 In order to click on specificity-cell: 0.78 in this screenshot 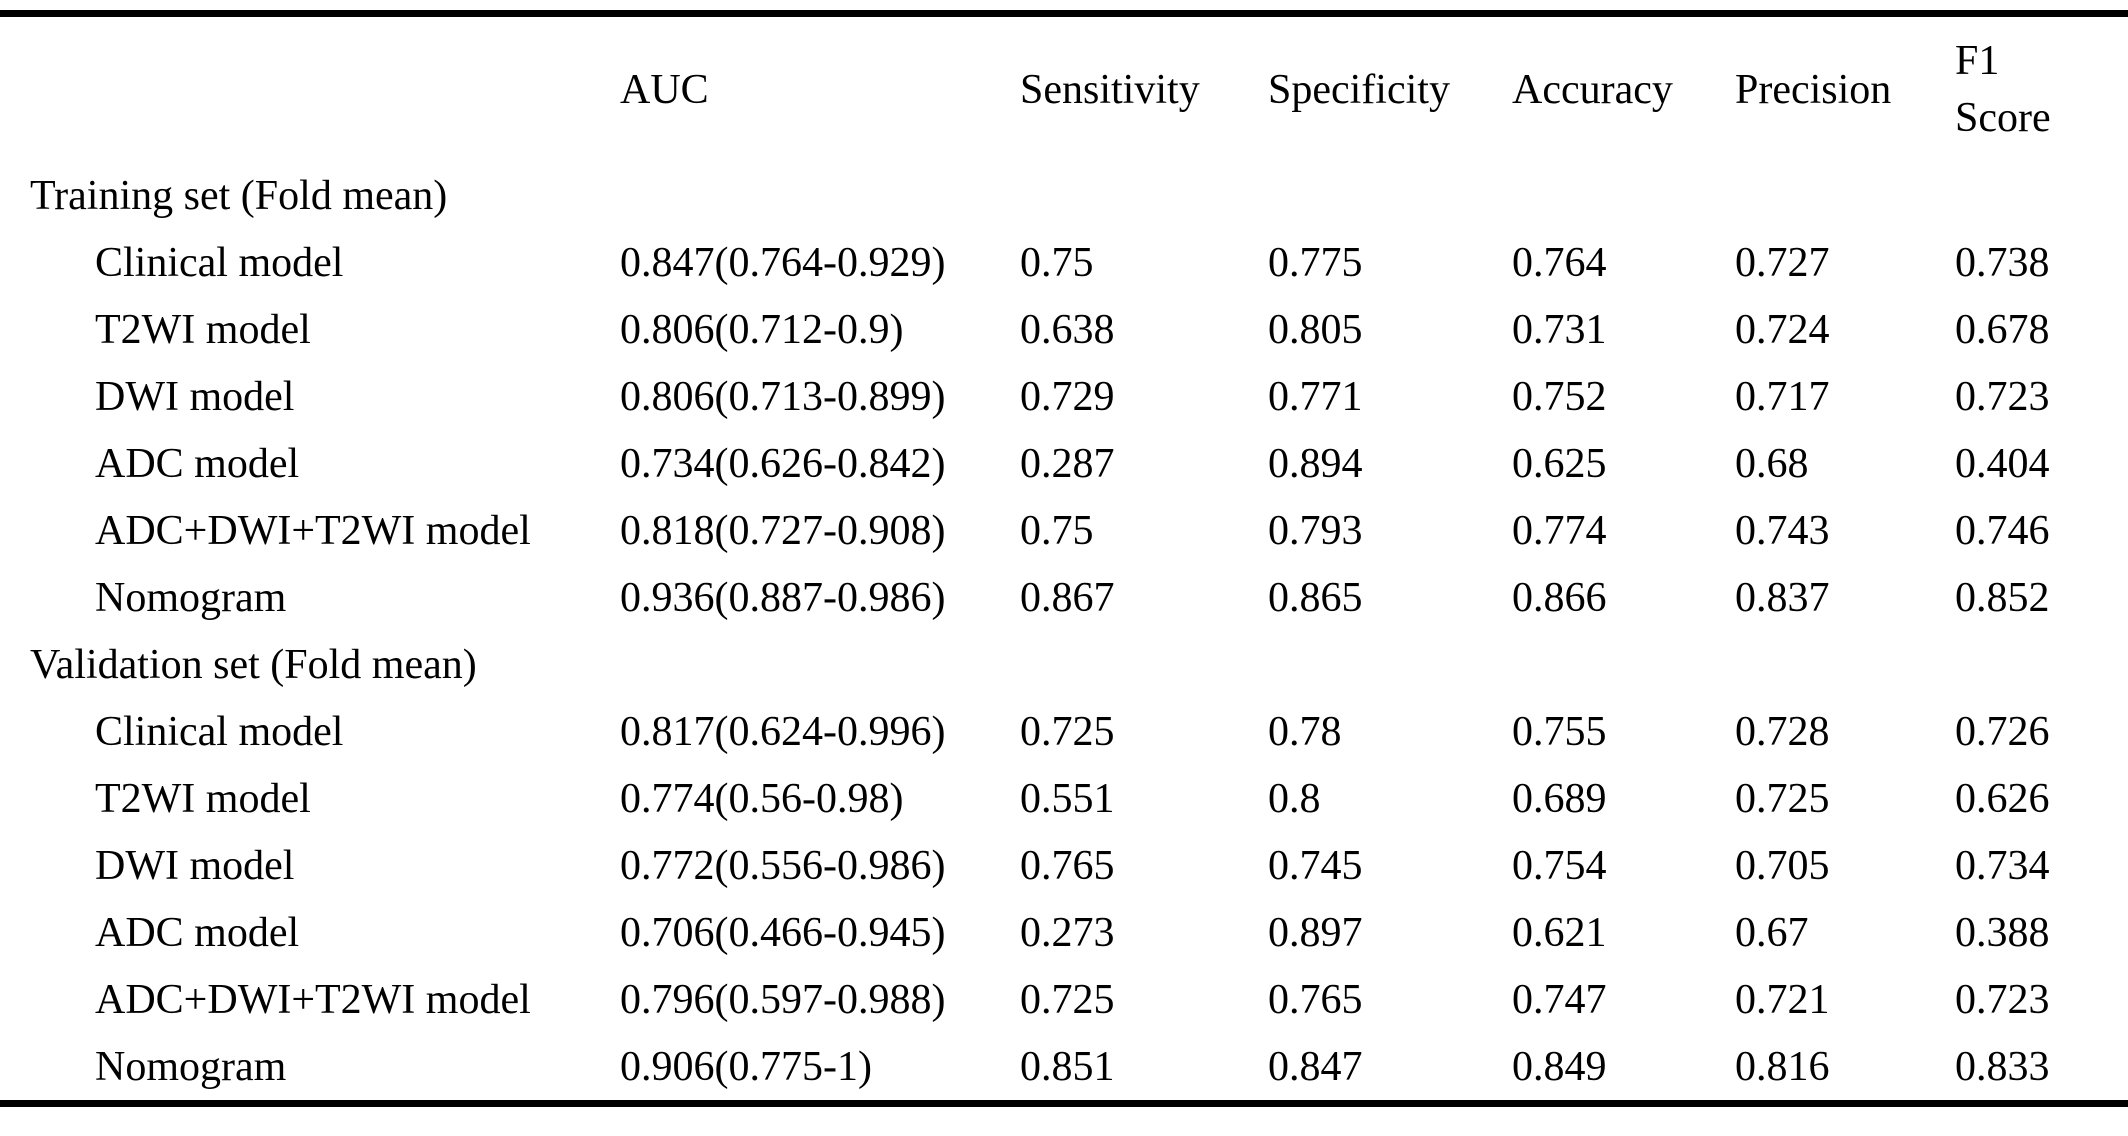, I will do `click(1305, 731)`.